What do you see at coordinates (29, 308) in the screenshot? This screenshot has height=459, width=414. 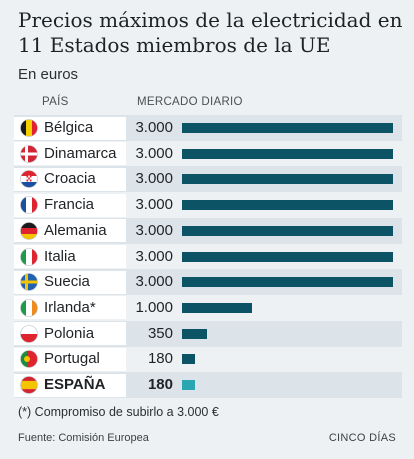 I see `ireland-flag-icon` at bounding box center [29, 308].